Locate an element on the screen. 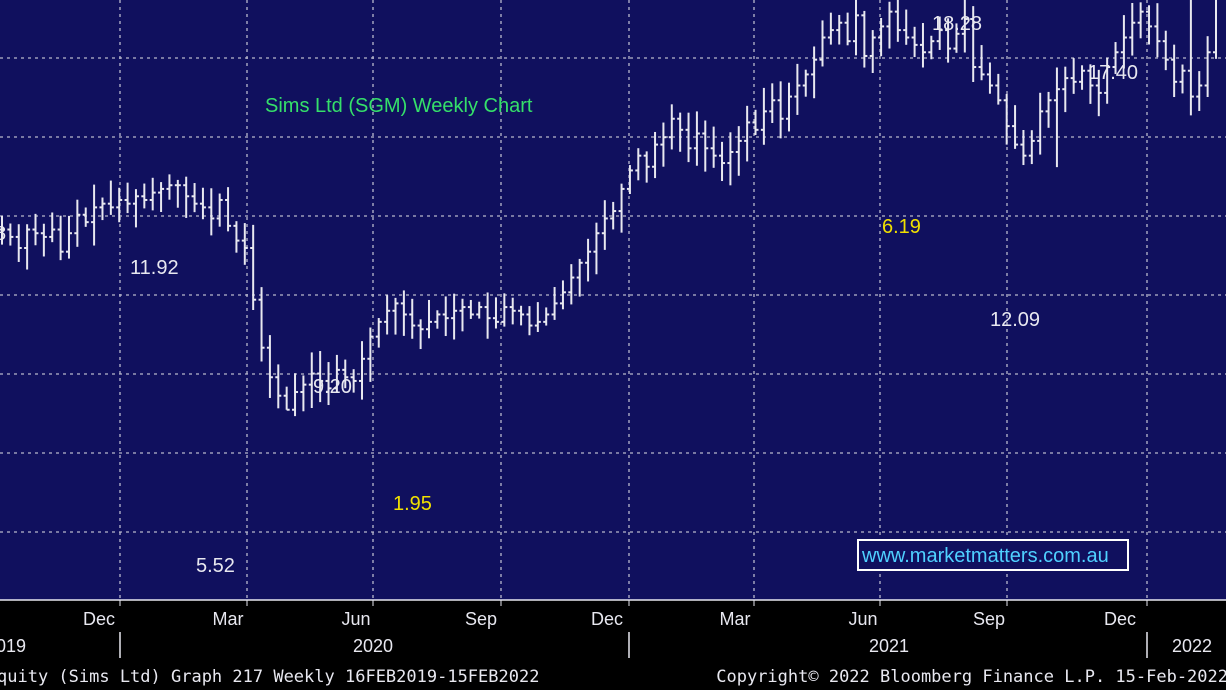 This screenshot has height=690, width=1226. x-tick-label-dec-2020: Dec is located at coordinates (607, 619).